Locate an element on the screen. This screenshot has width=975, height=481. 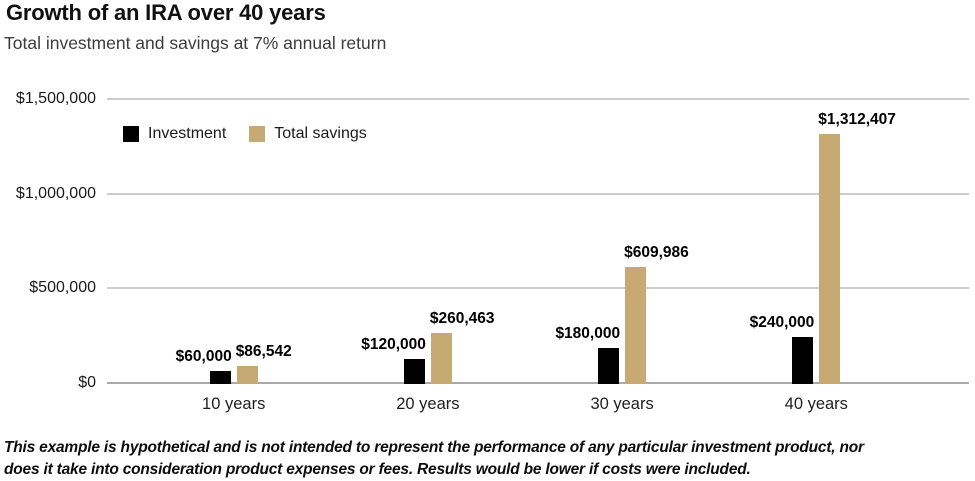
y-axis-tick-label: $500,000 is located at coordinates (62, 288).